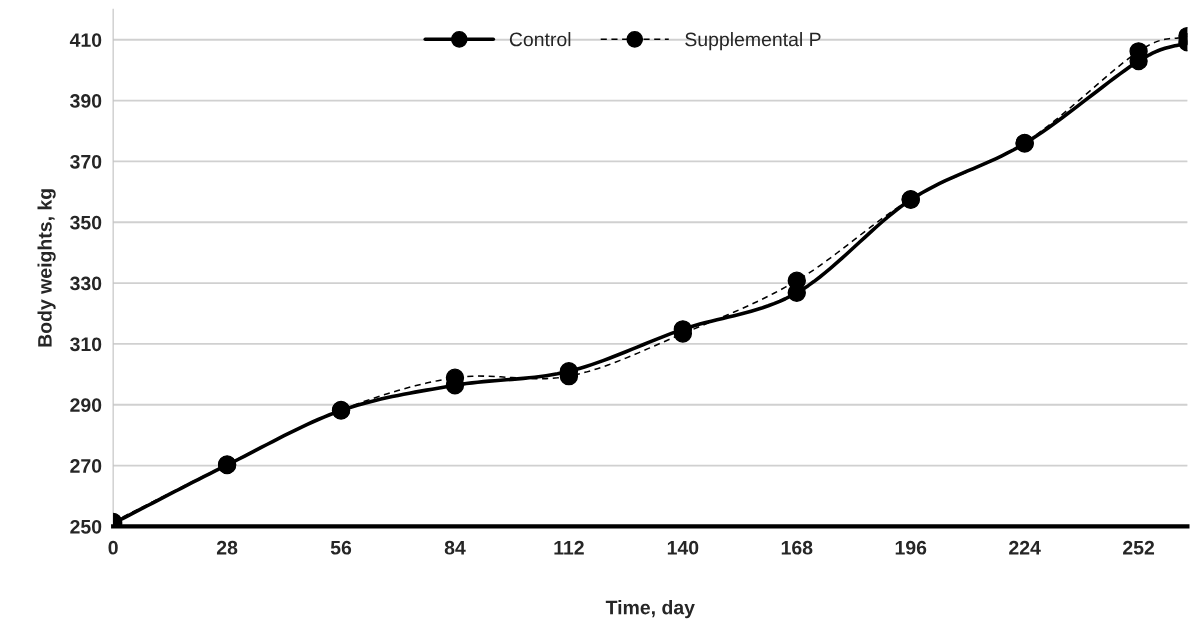 The width and height of the screenshot is (1191, 623). What do you see at coordinates (86, 161) in the screenshot?
I see `y-tick-label: 370` at bounding box center [86, 161].